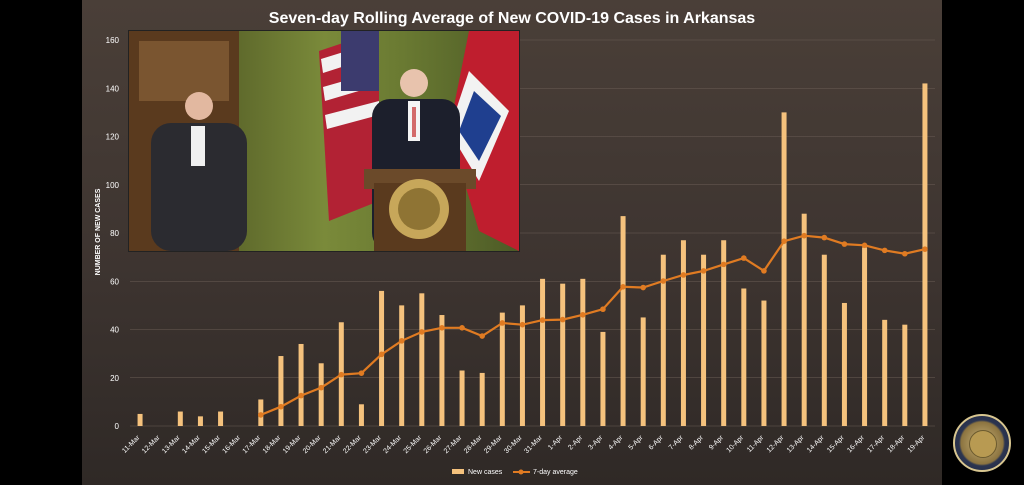 Image resolution: width=1024 pixels, height=485 pixels. I want to click on x-tick-label: 1-Apr, so click(556, 443).